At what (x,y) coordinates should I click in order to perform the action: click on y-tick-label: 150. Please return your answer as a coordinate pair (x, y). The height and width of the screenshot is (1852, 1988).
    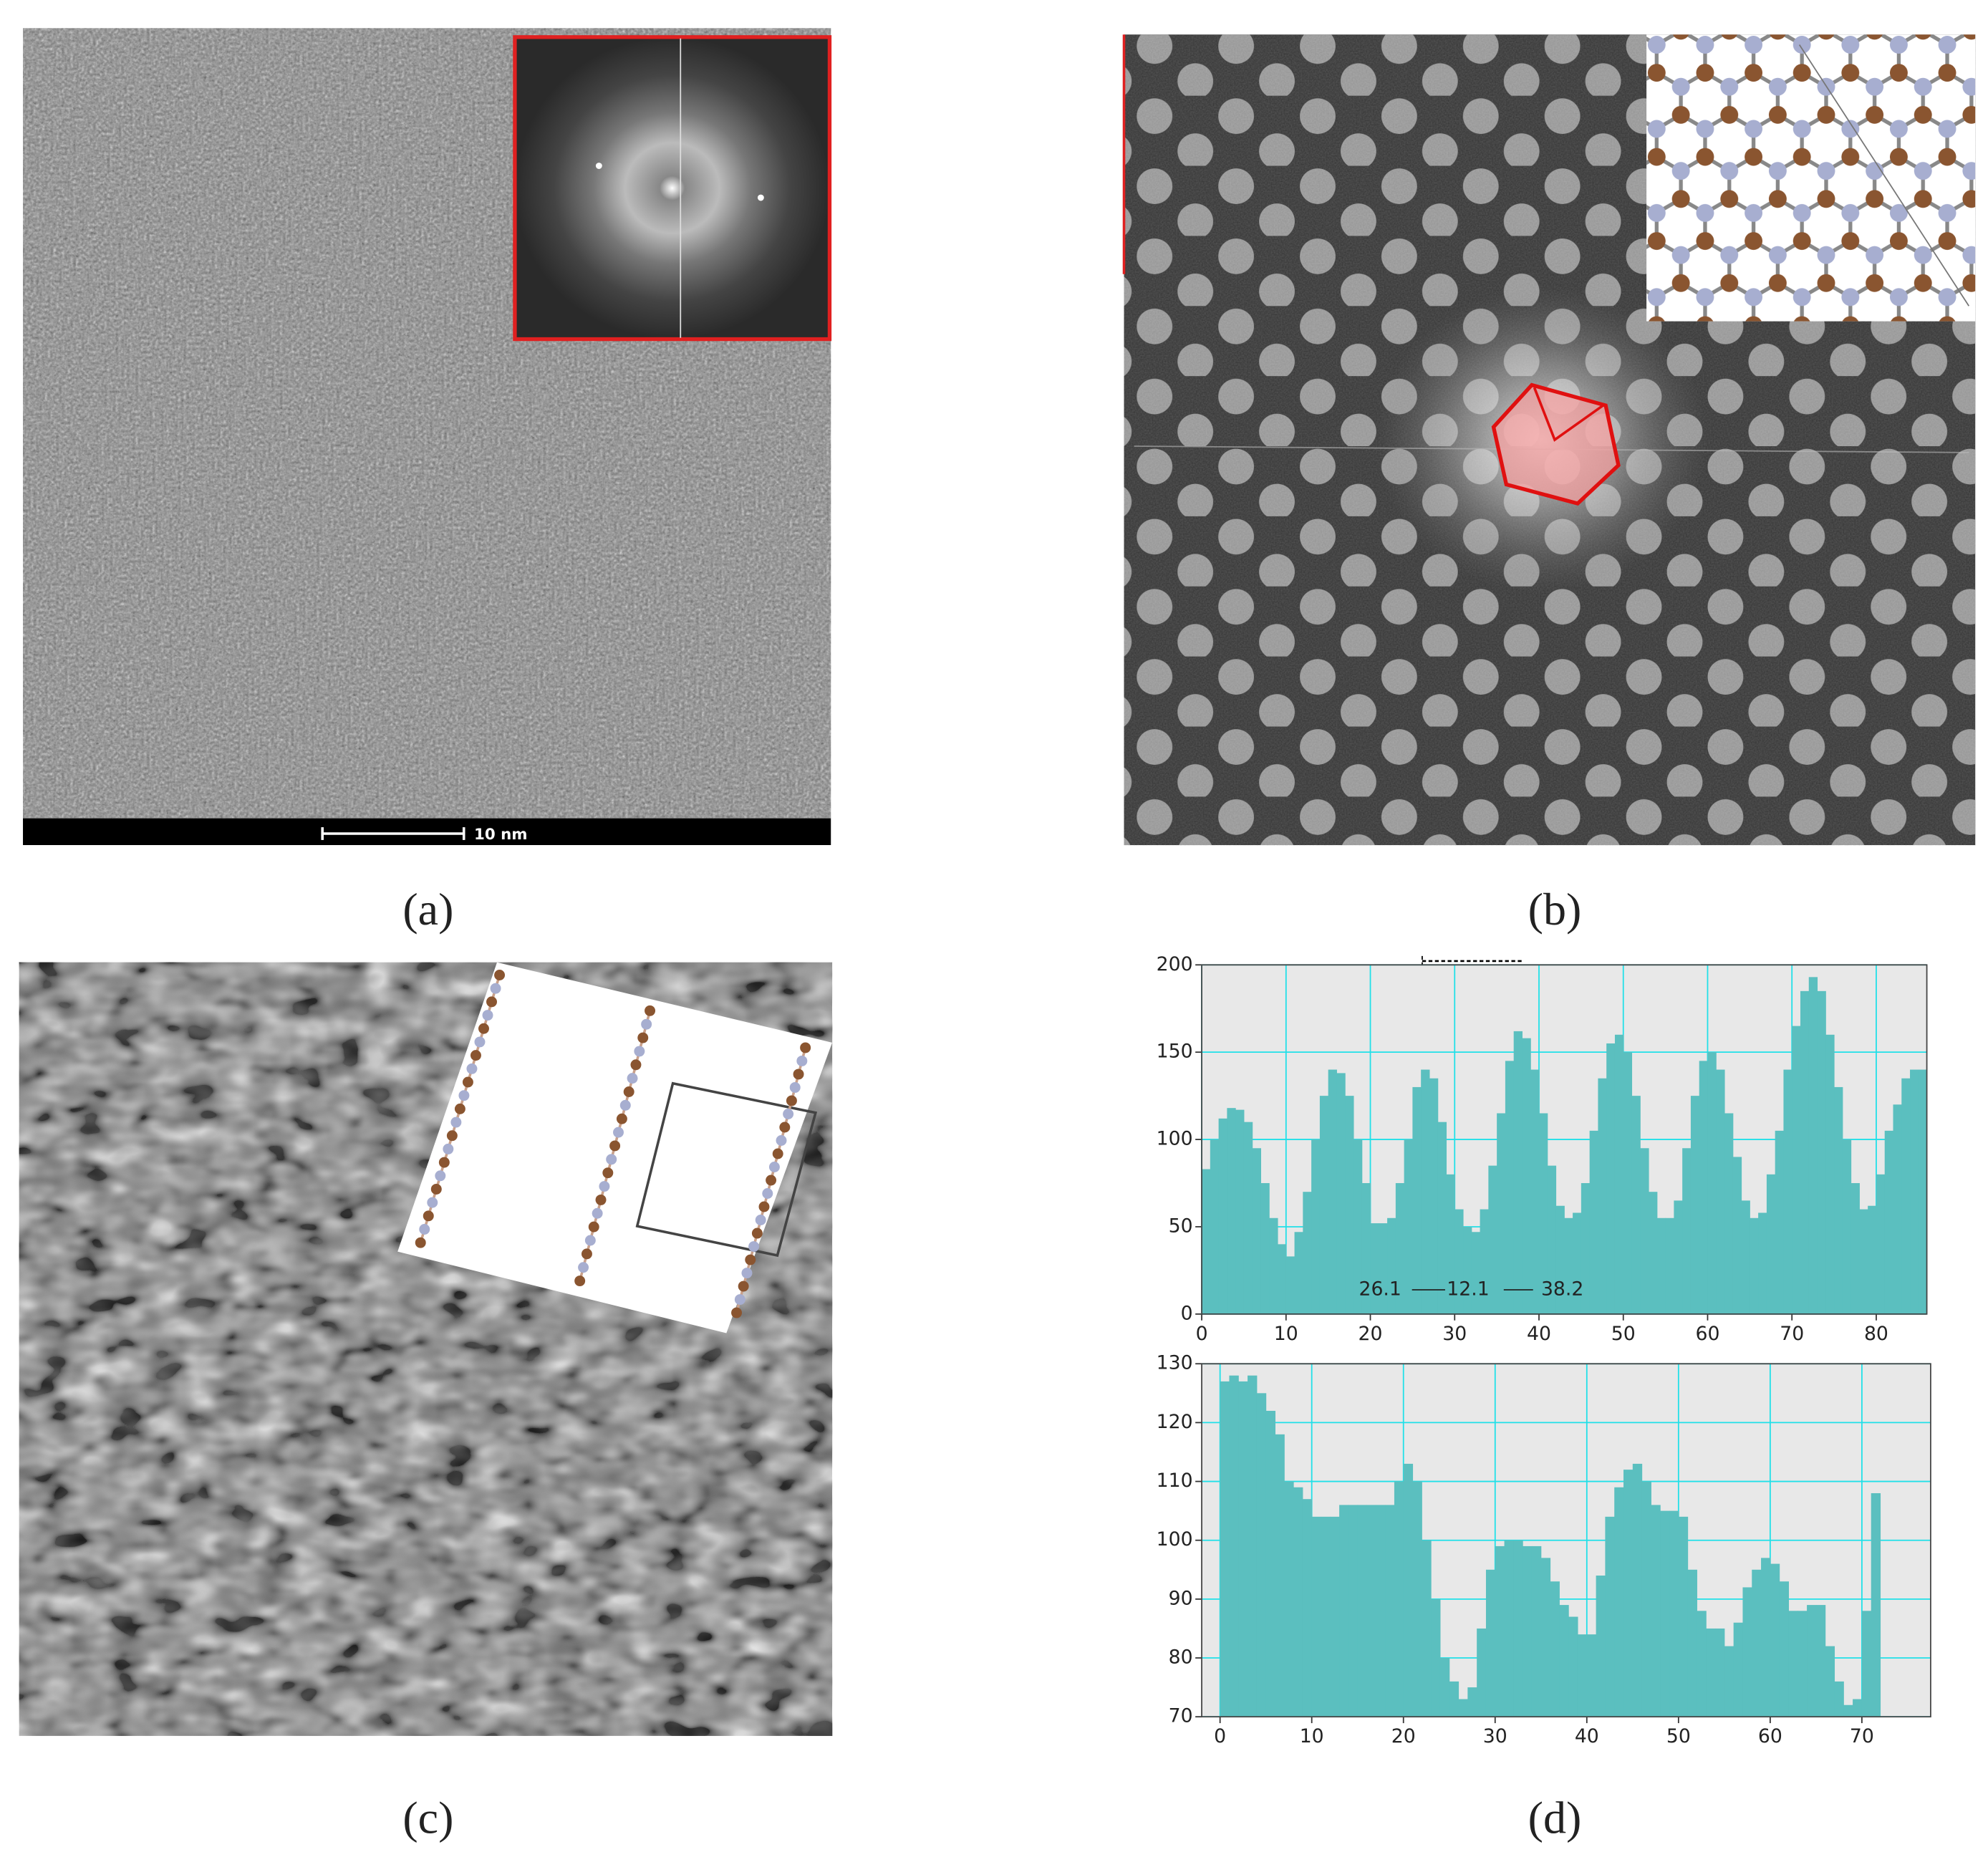
    Looking at the image, I should click on (1175, 1052).